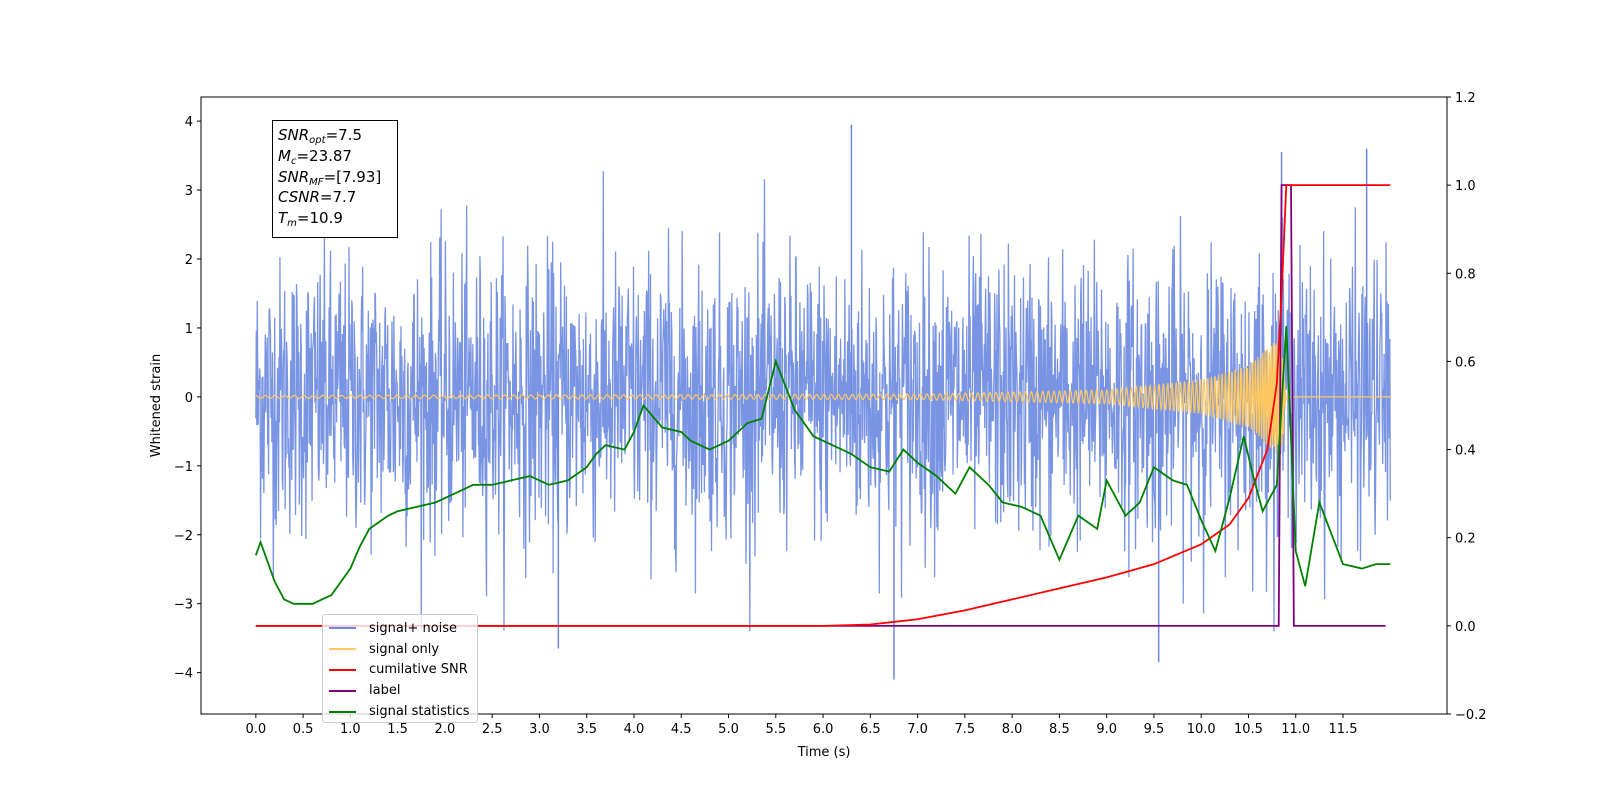 The height and width of the screenshot is (800, 1600). Describe the element at coordinates (320, 136) in the screenshot. I see `snr-opt-line: SNRopt=7.5` at that location.